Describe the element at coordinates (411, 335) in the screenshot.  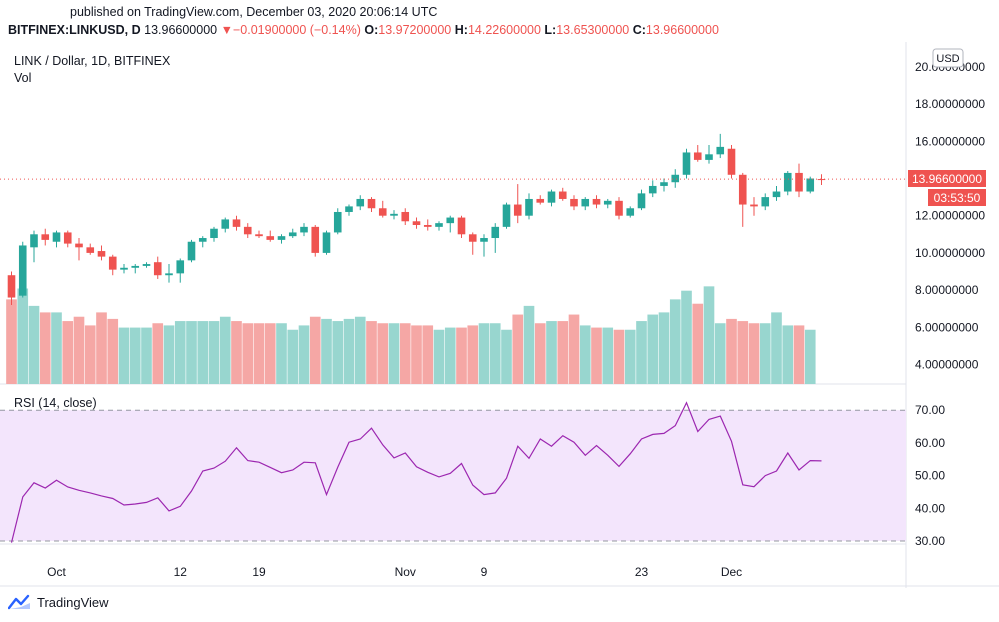
I see `volume-bars` at that location.